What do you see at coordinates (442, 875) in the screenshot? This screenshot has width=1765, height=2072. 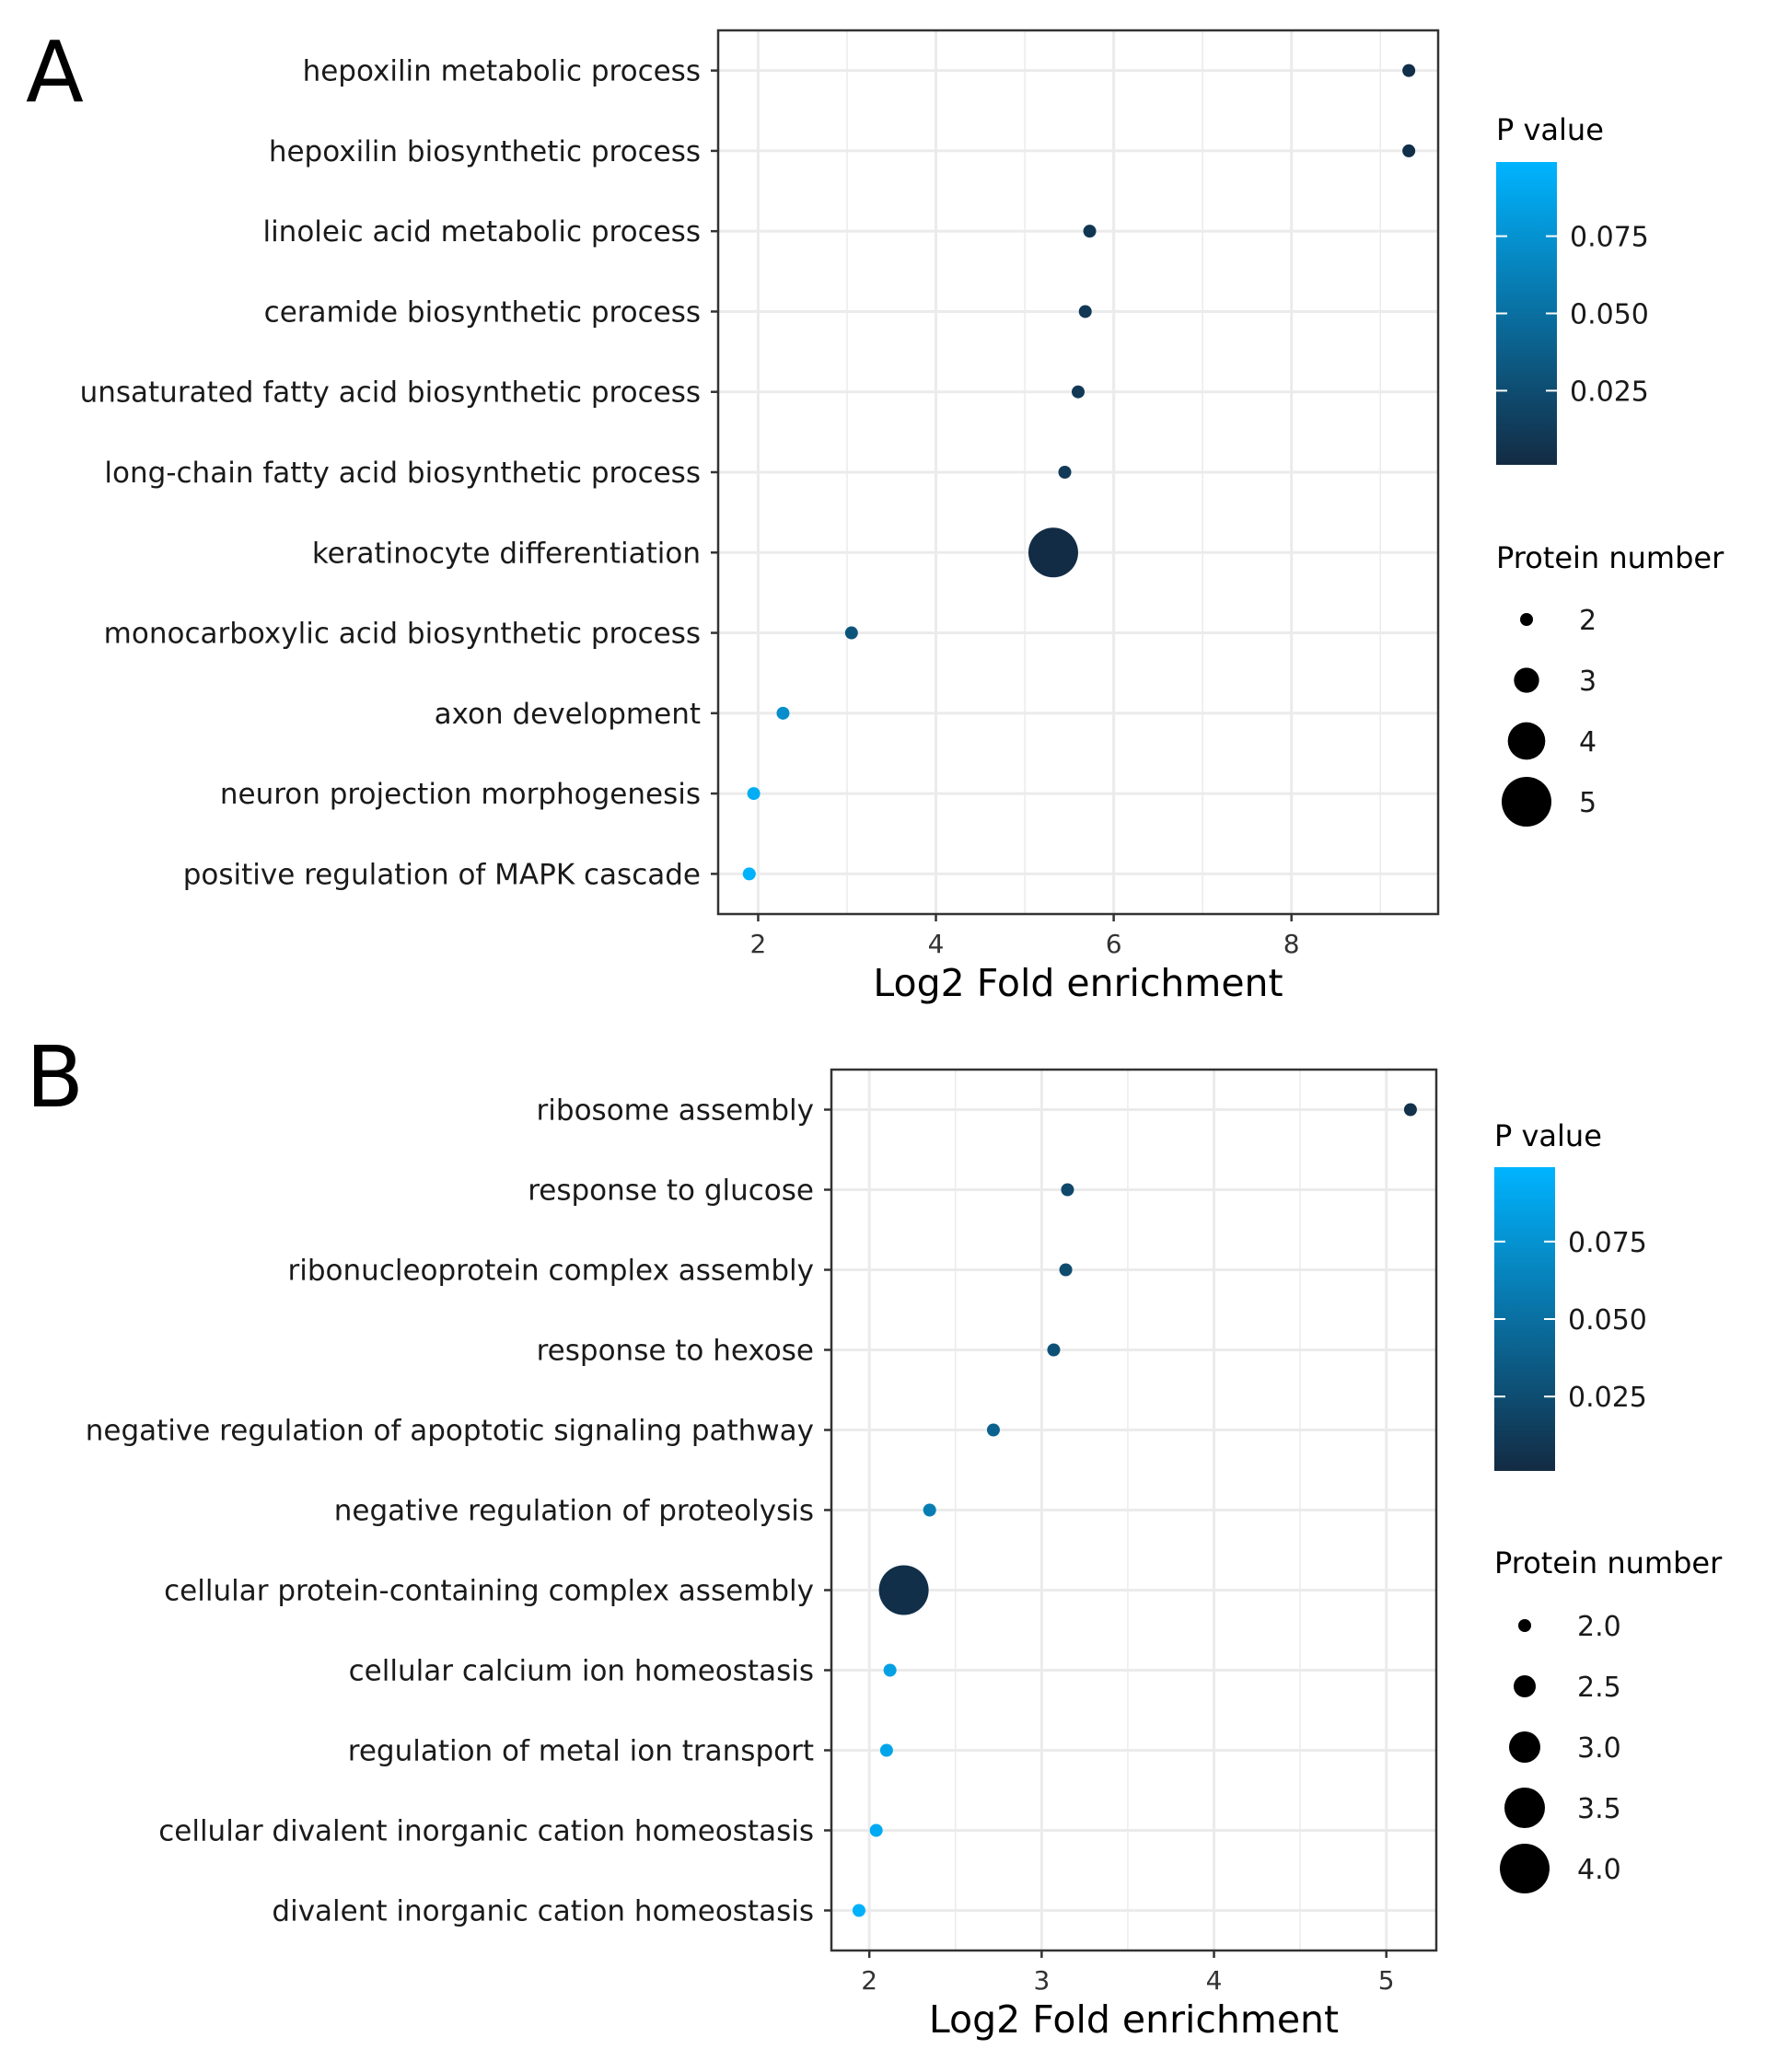 I see `y-tick-label: positive regulation of MAPK cascade` at bounding box center [442, 875].